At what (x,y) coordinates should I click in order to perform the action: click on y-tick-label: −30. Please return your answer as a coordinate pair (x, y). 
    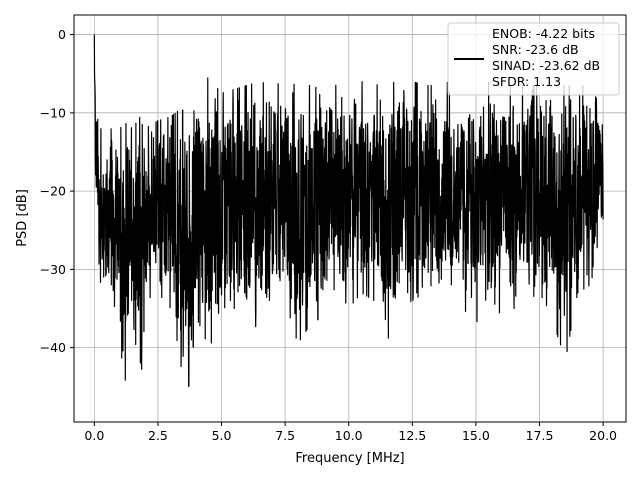
    Looking at the image, I should click on (53, 269).